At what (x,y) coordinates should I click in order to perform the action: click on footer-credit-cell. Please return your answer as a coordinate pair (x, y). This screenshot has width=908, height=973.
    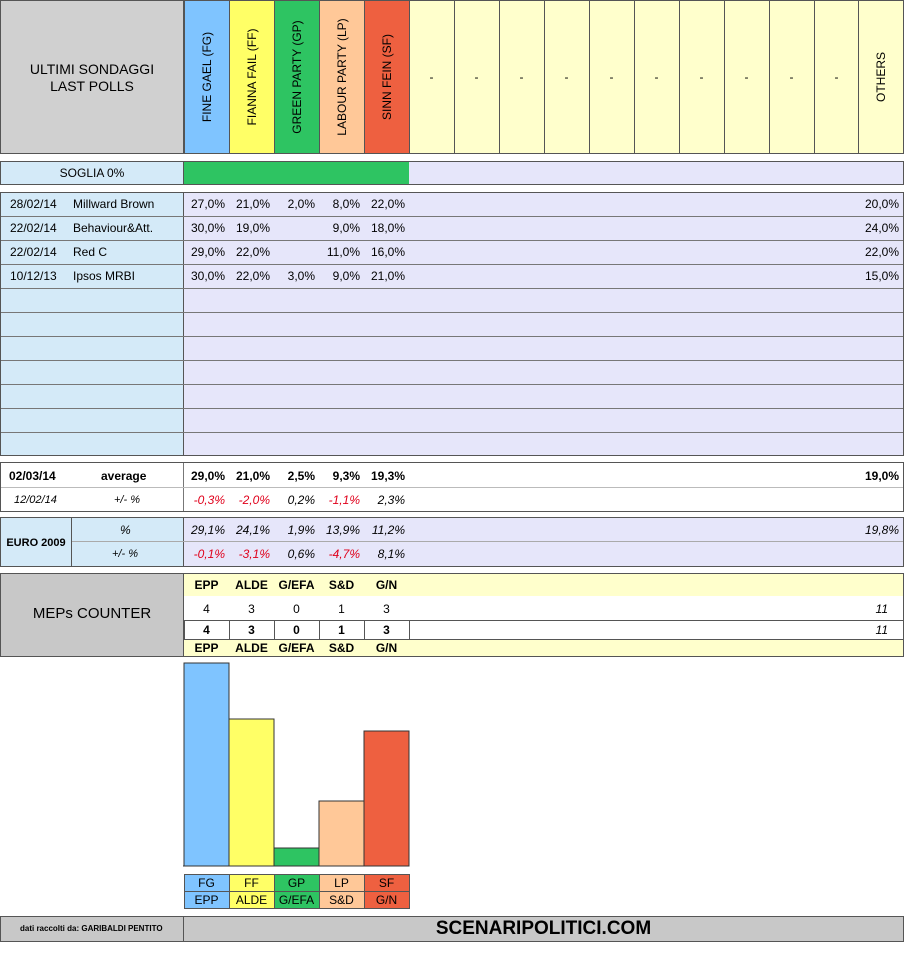
    Looking at the image, I should click on (92, 929).